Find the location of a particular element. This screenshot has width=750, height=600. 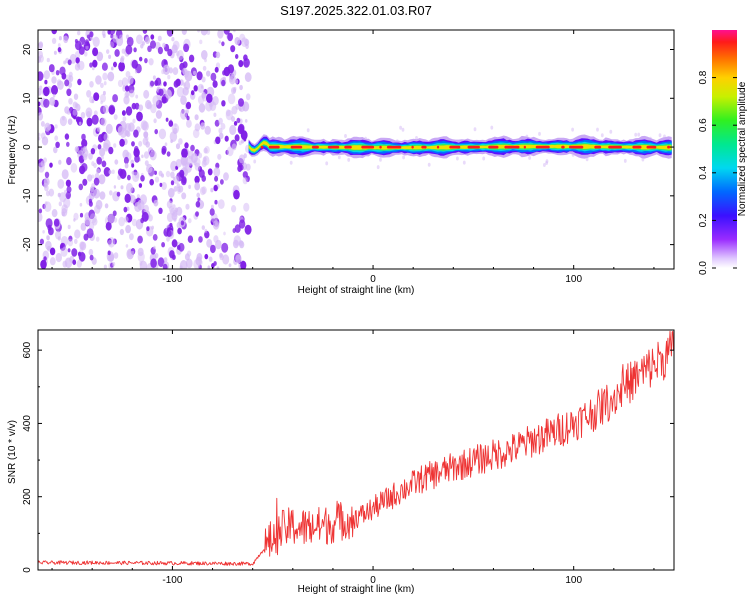

snr-ytick-label: 400 is located at coordinates (27, 423).